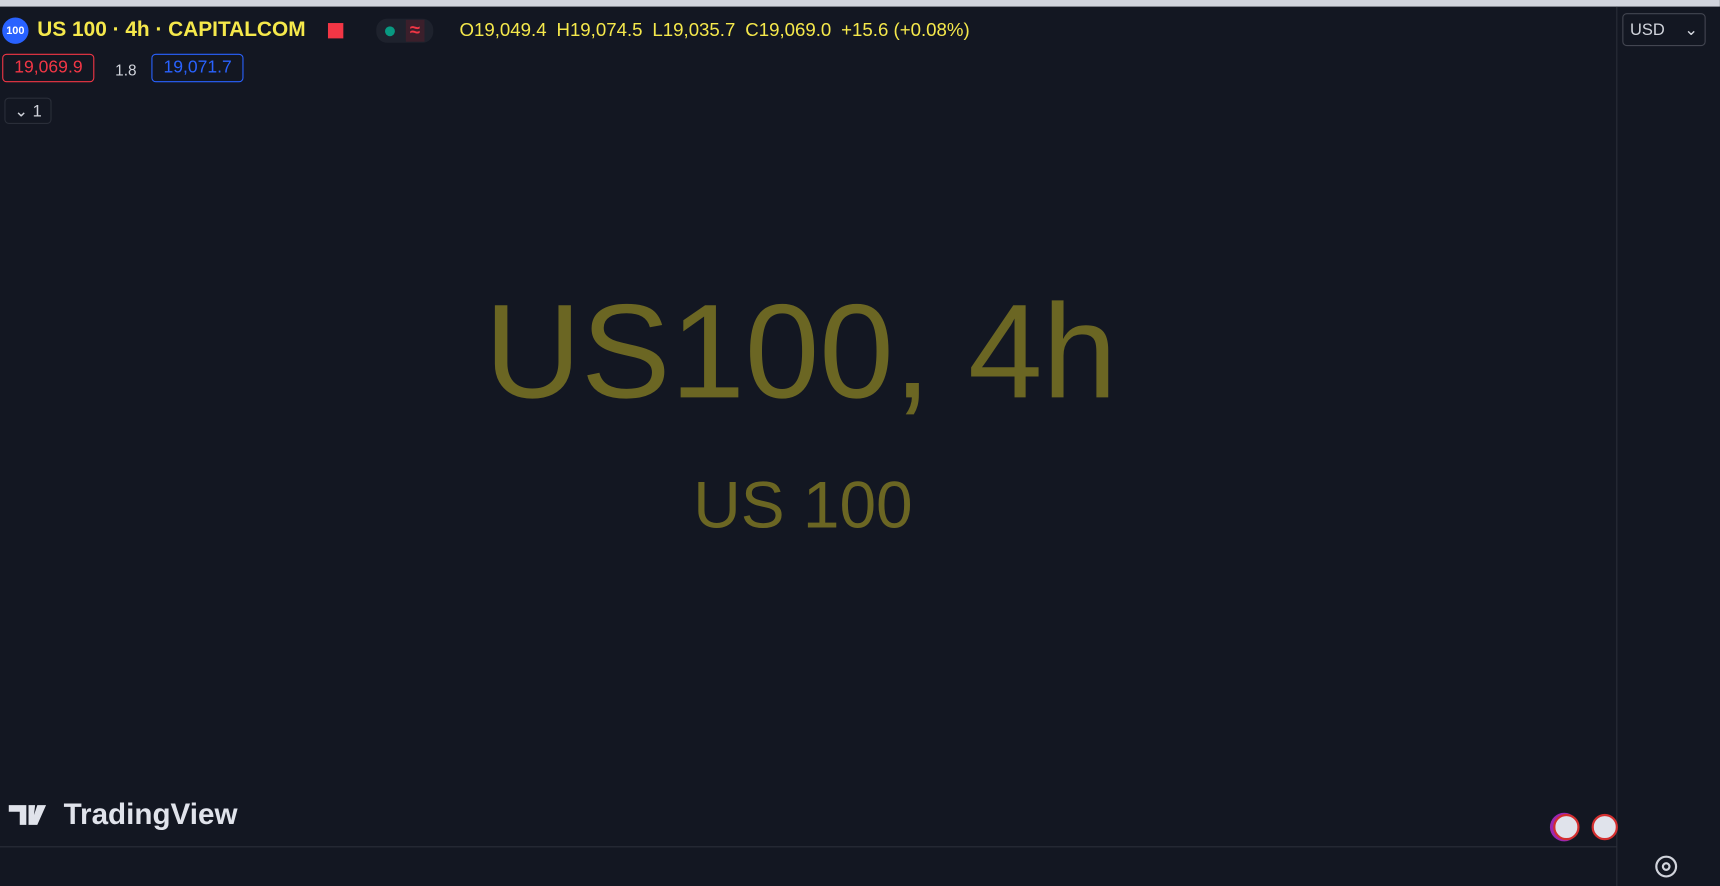  I want to click on symbol-badge: 100, so click(15, 30).